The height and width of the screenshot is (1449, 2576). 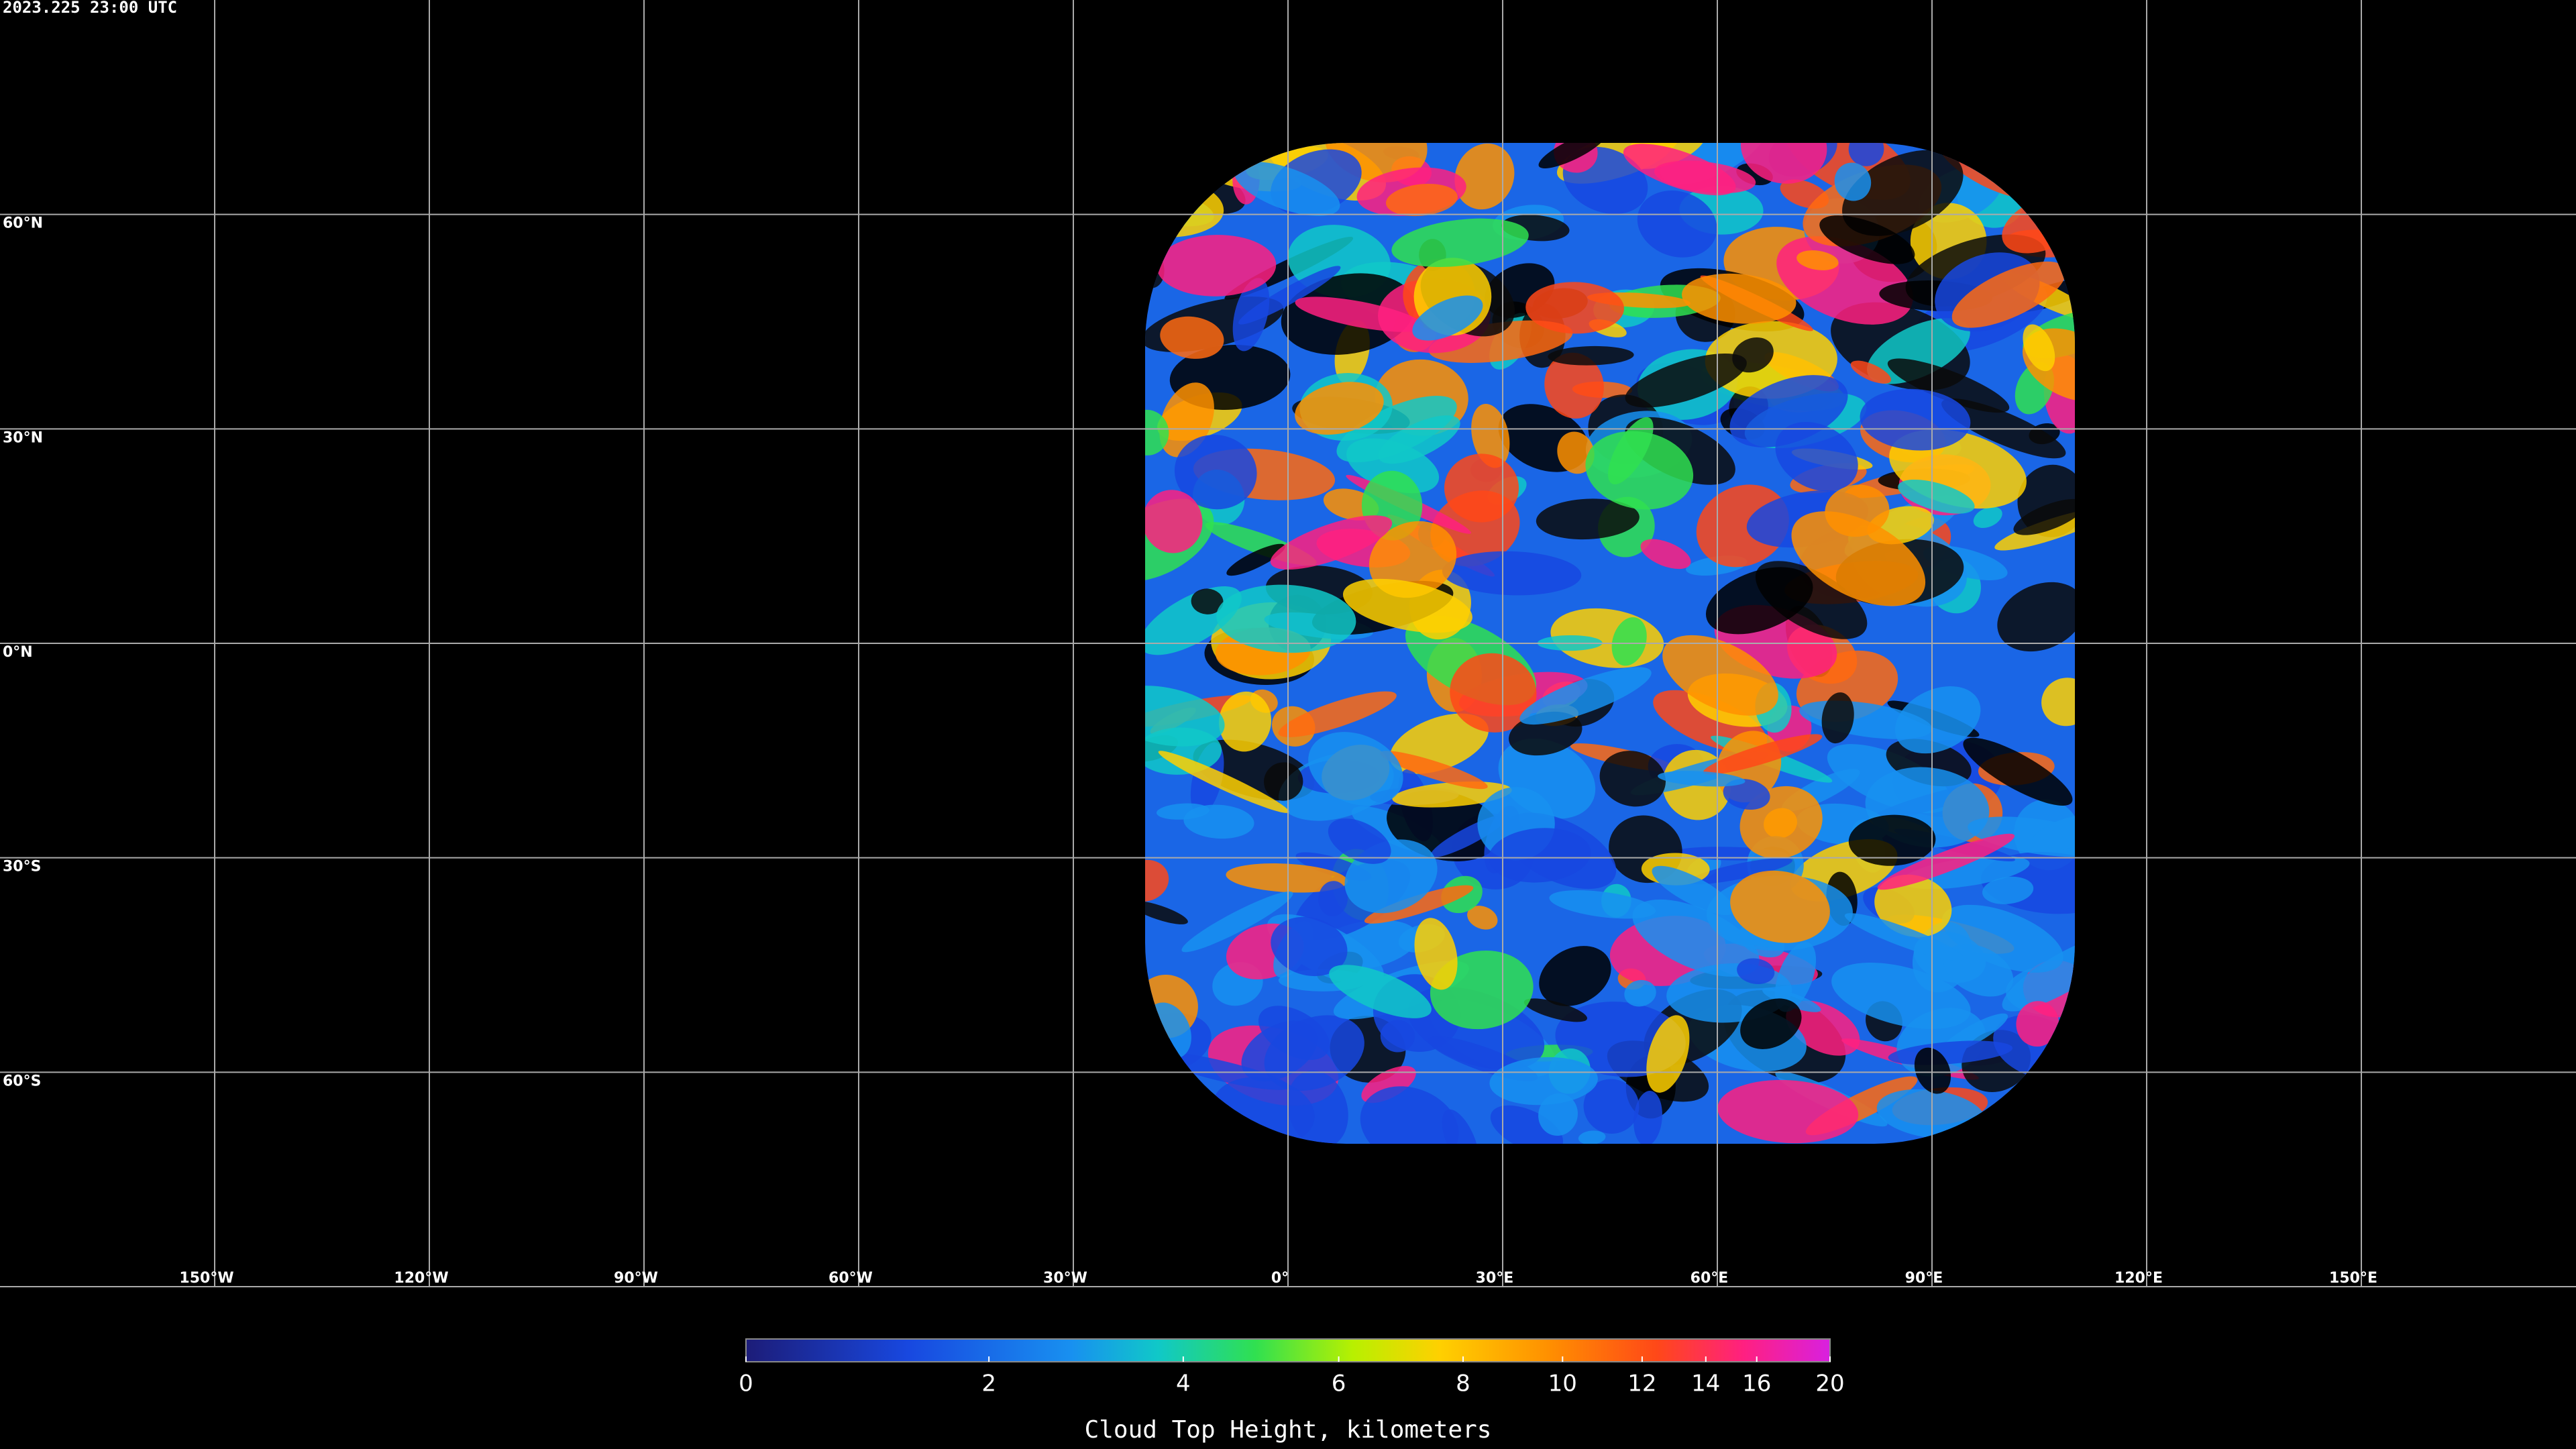 I want to click on lon-label: 60°E, so click(x=1709, y=1278).